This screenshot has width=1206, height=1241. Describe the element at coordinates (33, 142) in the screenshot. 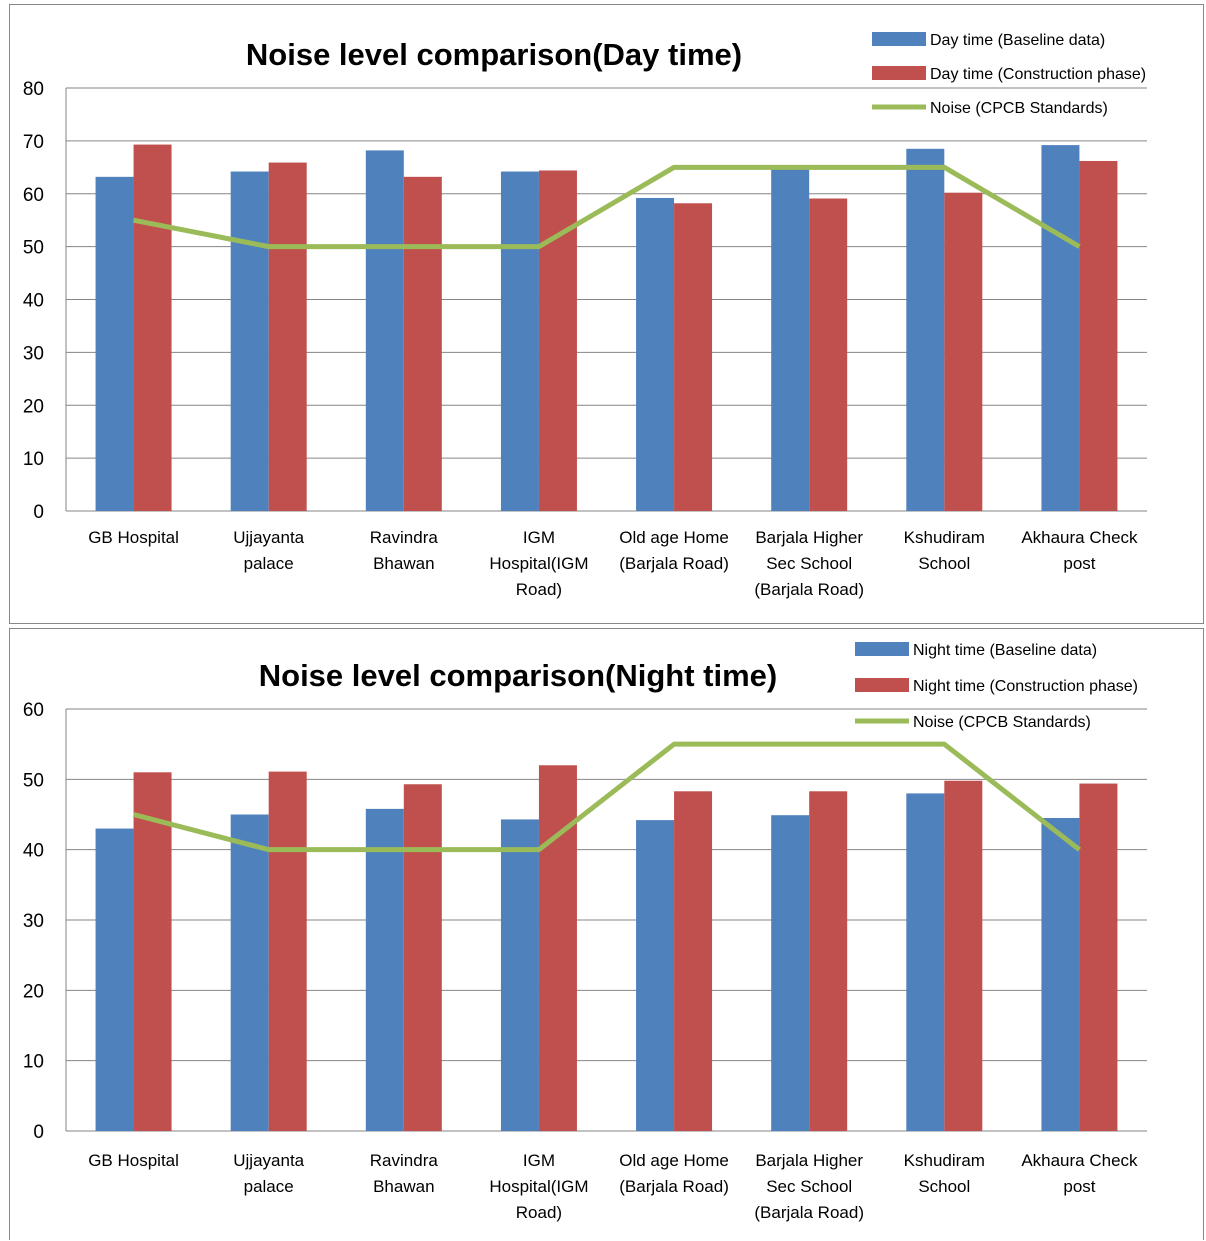

I see `y-tick-label: 70` at that location.